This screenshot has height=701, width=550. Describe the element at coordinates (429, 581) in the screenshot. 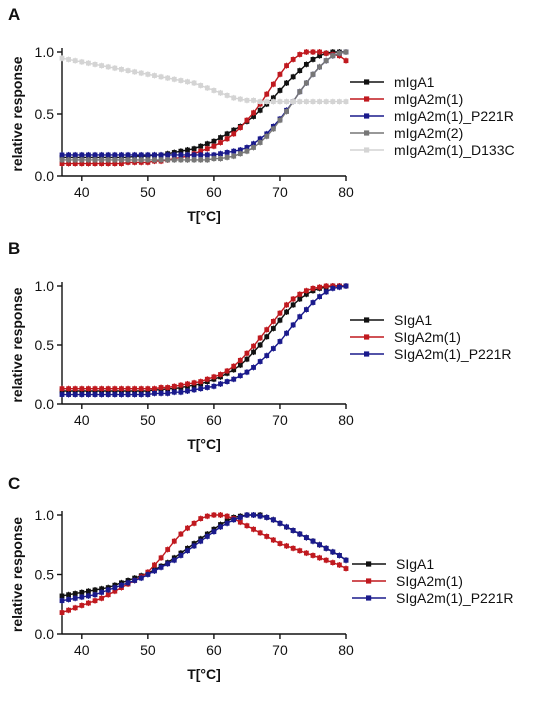

I see `legend-label: SIgA2m(1)` at that location.